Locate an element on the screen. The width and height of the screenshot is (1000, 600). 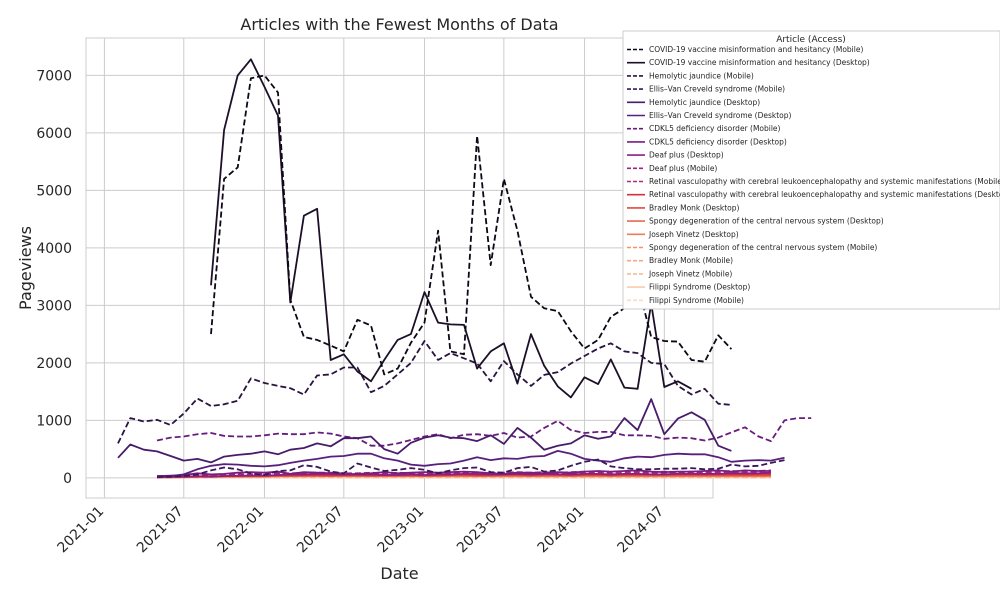
y-tick-label: 4000 is located at coordinates (54, 249).